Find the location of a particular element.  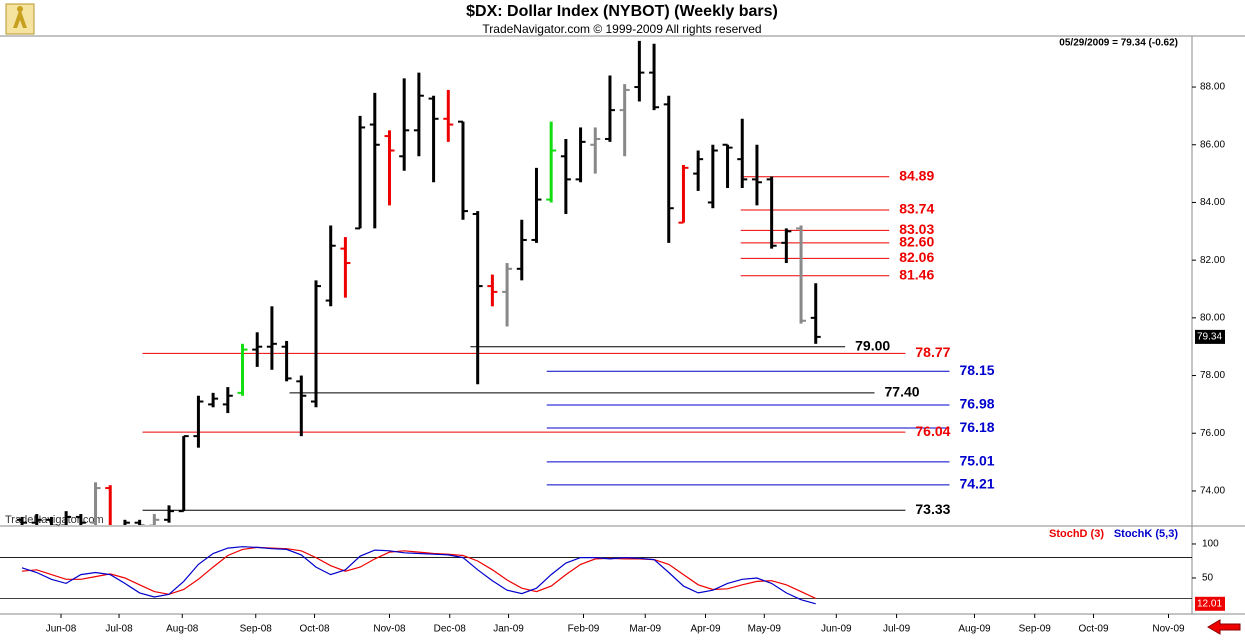

level-label: 78.15 is located at coordinates (976, 370).